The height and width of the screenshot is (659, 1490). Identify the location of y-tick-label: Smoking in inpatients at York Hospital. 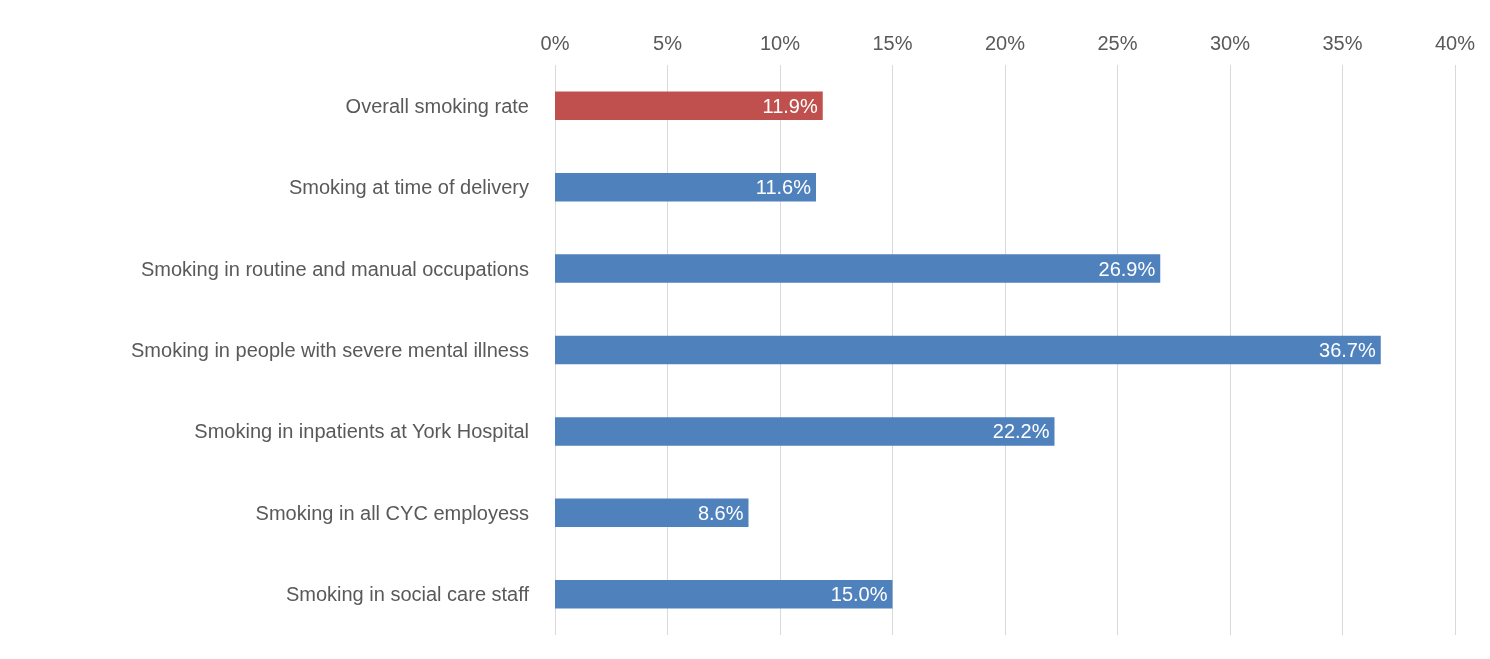
(361, 431).